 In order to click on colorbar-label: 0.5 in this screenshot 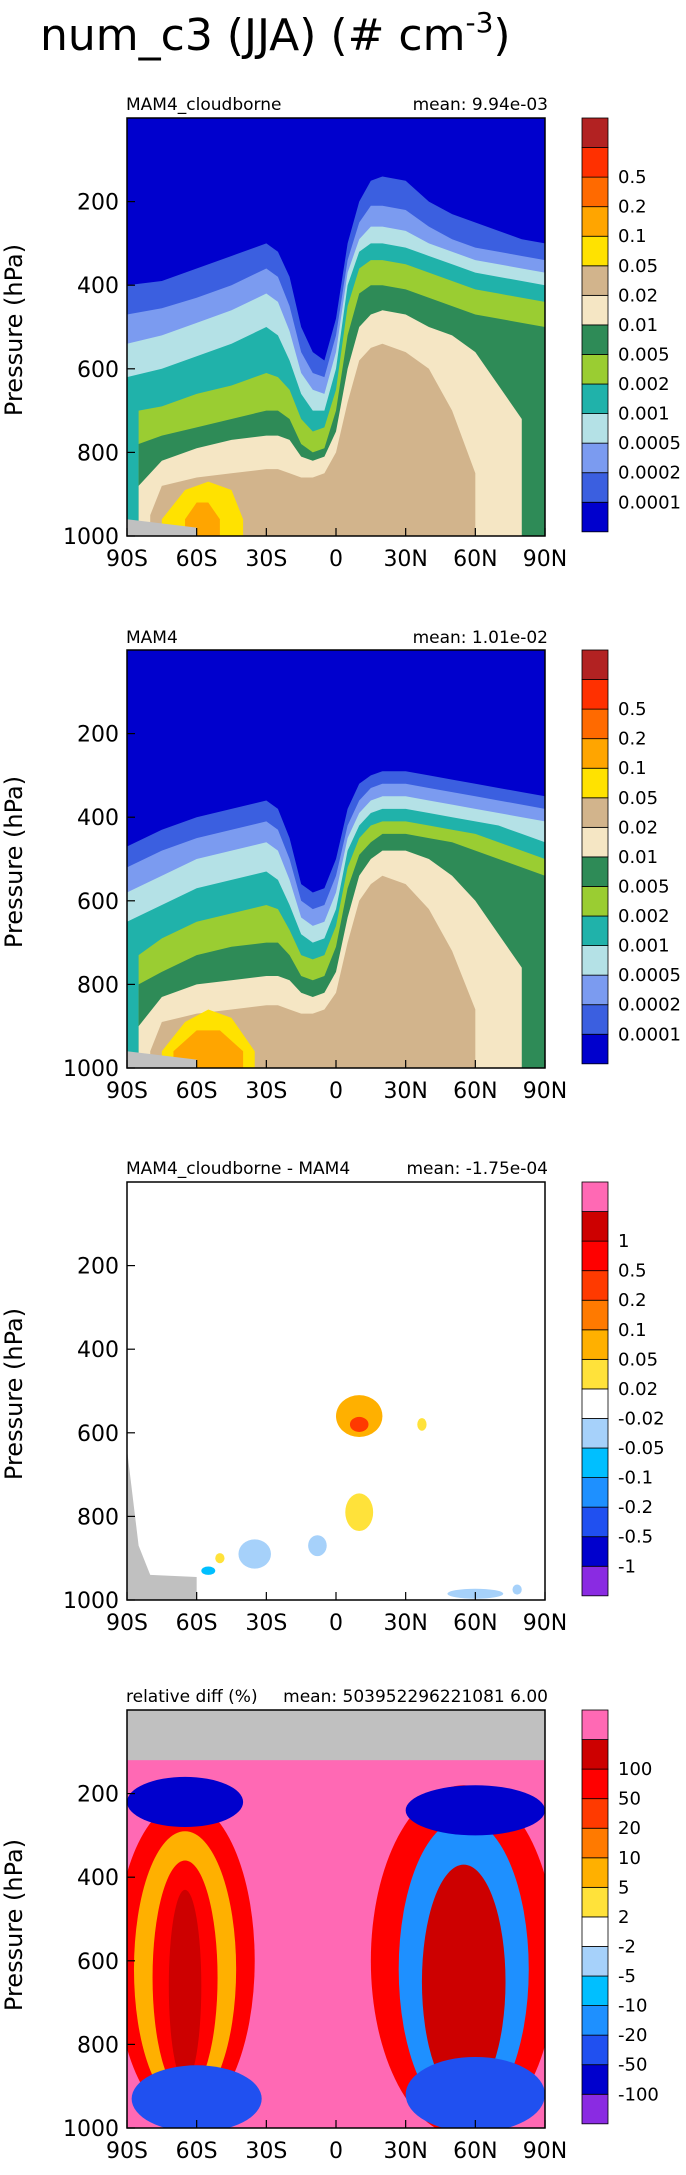, I will do `click(632, 709)`.